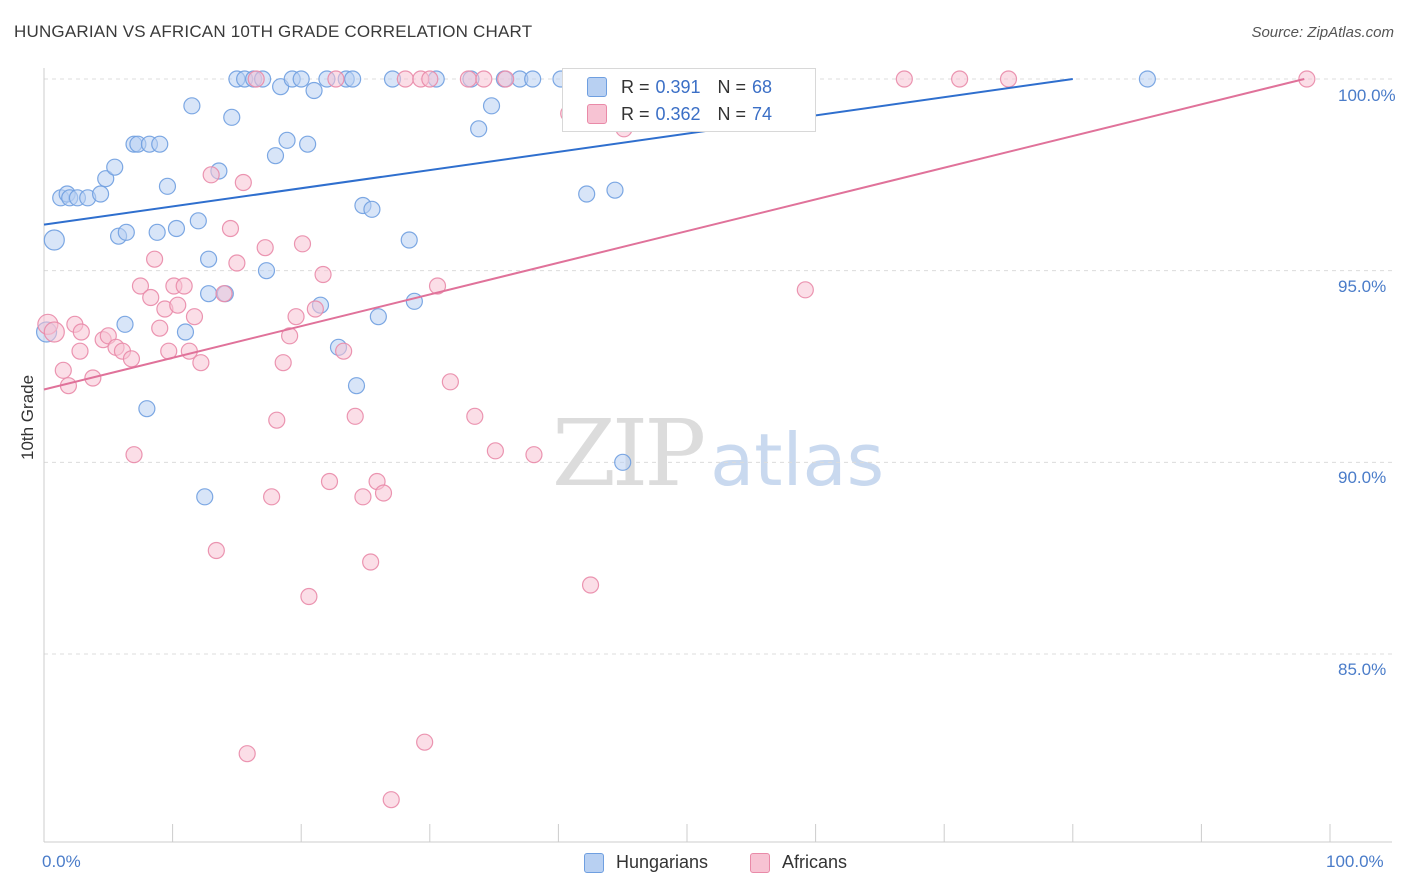 The height and width of the screenshot is (892, 1406). What do you see at coordinates (760, 862) in the screenshot?
I see `africans-legend-swatch` at bounding box center [760, 862].